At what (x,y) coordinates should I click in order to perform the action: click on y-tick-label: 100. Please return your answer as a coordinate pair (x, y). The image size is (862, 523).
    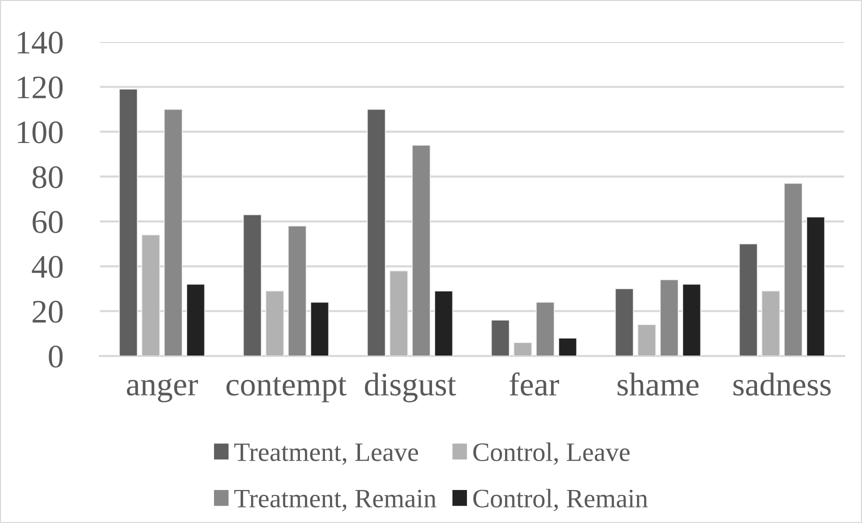
    Looking at the image, I should click on (40, 132).